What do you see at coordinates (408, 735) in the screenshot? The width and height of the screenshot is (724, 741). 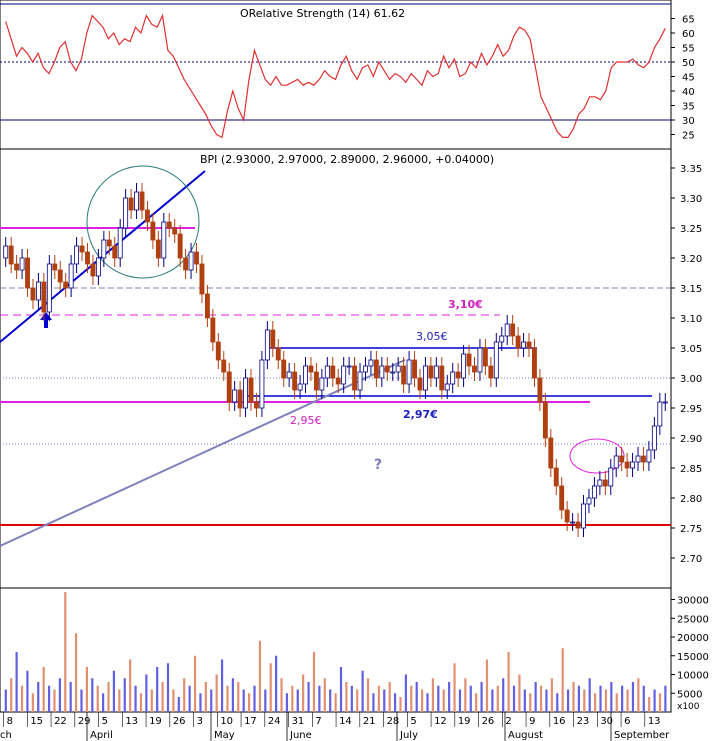 I see `month-label: July` at bounding box center [408, 735].